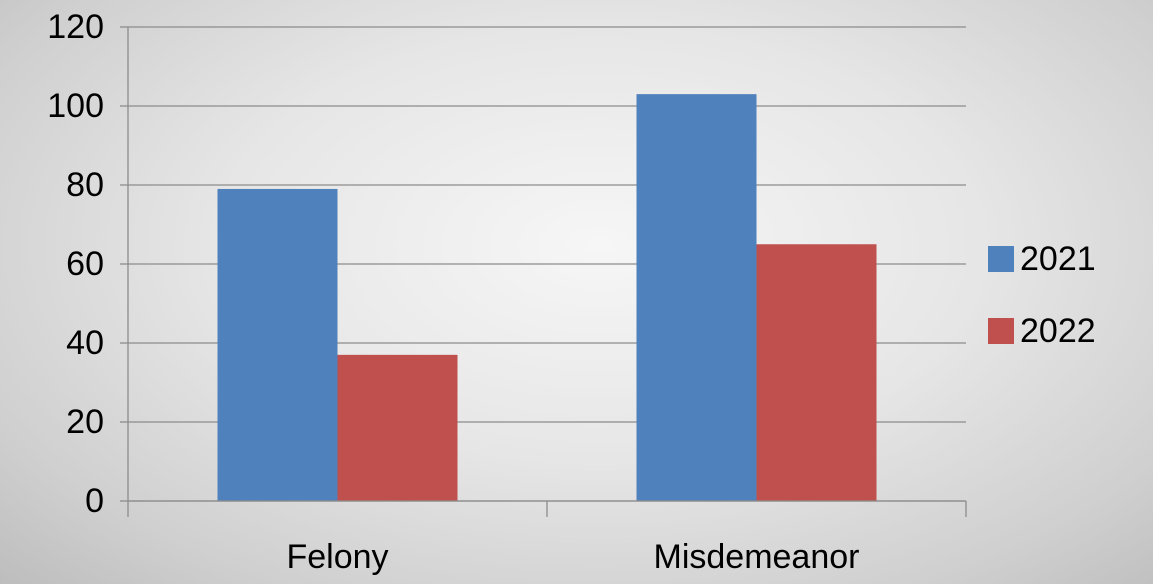  Describe the element at coordinates (85, 422) in the screenshot. I see `y-tick-label: 20` at that location.